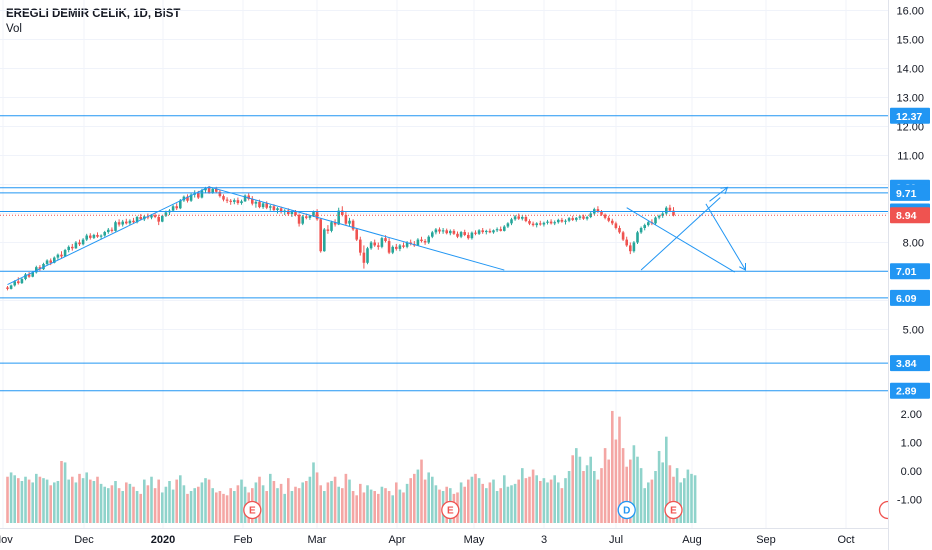 This screenshot has width=932, height=550. What do you see at coordinates (616, 540) in the screenshot?
I see `time-tick-label: Jul` at bounding box center [616, 540].